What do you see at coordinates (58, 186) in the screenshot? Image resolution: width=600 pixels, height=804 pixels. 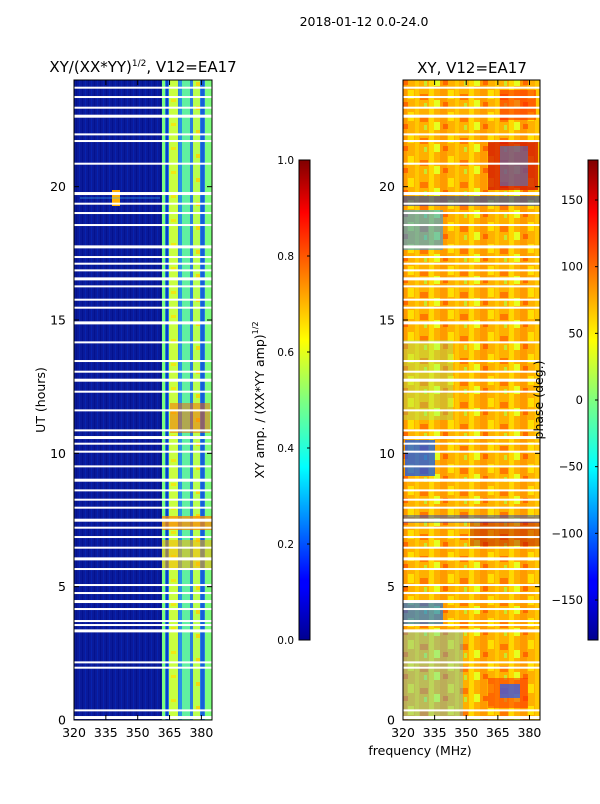 I see `amplitude-y-tick-label: 20` at bounding box center [58, 186].